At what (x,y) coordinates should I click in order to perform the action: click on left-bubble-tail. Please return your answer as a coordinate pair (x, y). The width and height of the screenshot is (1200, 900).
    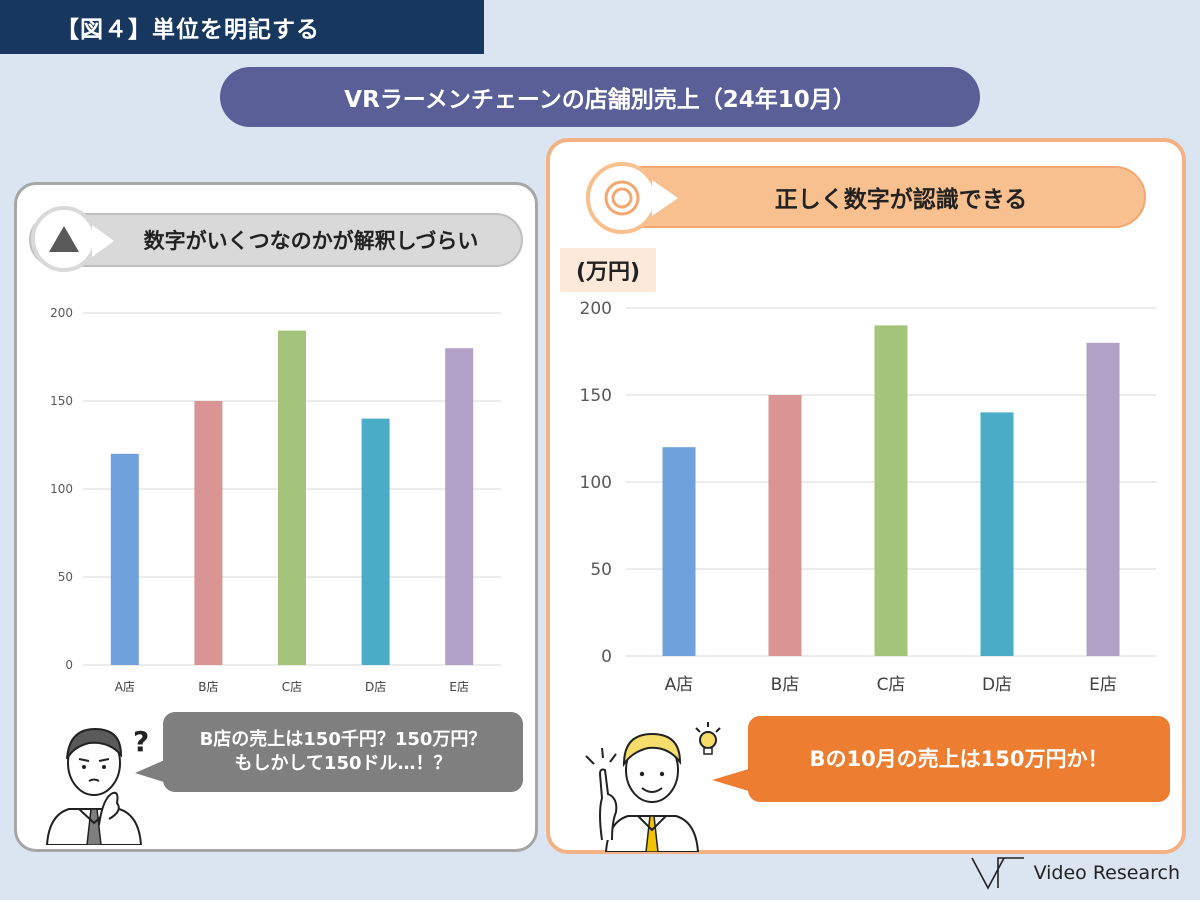
    Looking at the image, I should click on (151, 771).